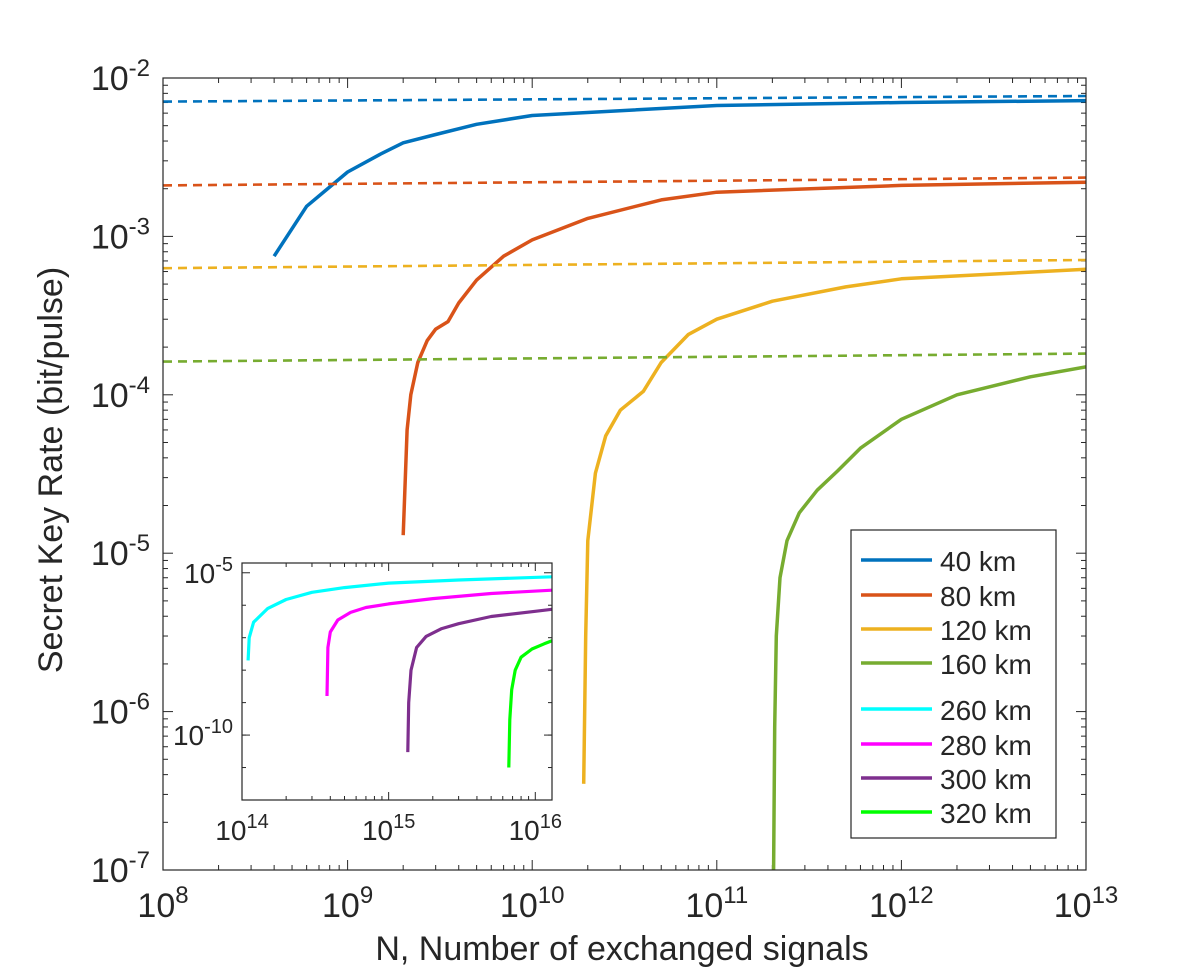 This screenshot has height=976, width=1200. Describe the element at coordinates (624, 181) in the screenshot. I see `series-80-km-asymptotic` at that location.